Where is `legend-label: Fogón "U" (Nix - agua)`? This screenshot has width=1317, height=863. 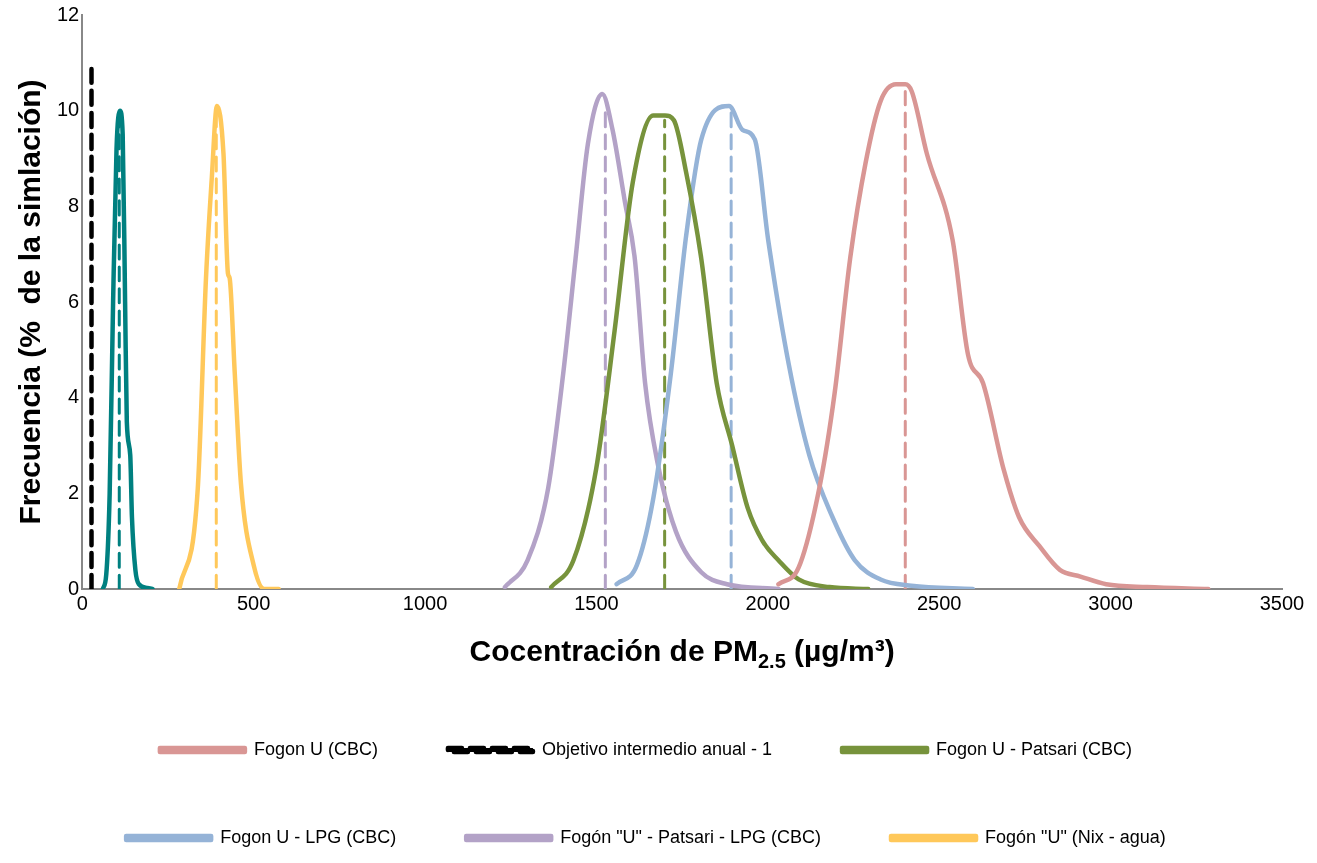
legend-label: Fogón "U" (Nix - agua) is located at coordinates (1075, 836).